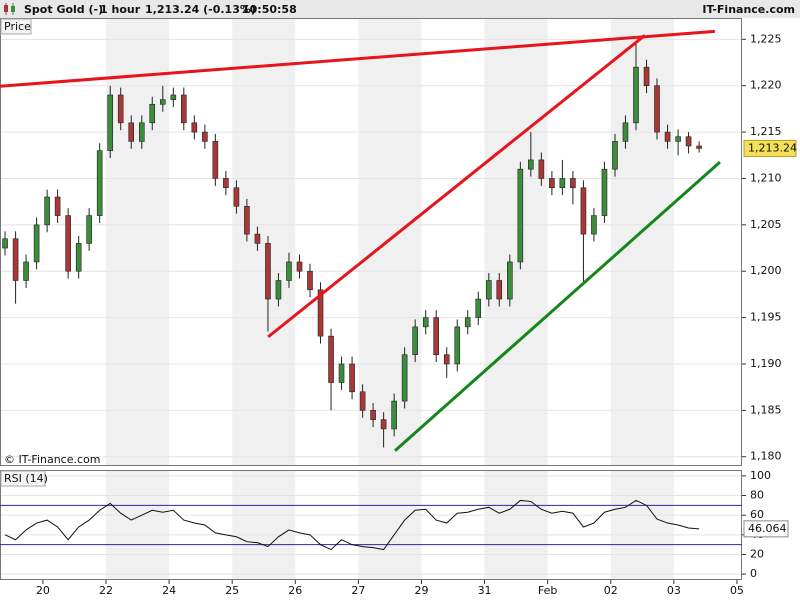 The height and width of the screenshot is (600, 800). Describe the element at coordinates (400, 9) in the screenshot. I see `header-bar` at that location.